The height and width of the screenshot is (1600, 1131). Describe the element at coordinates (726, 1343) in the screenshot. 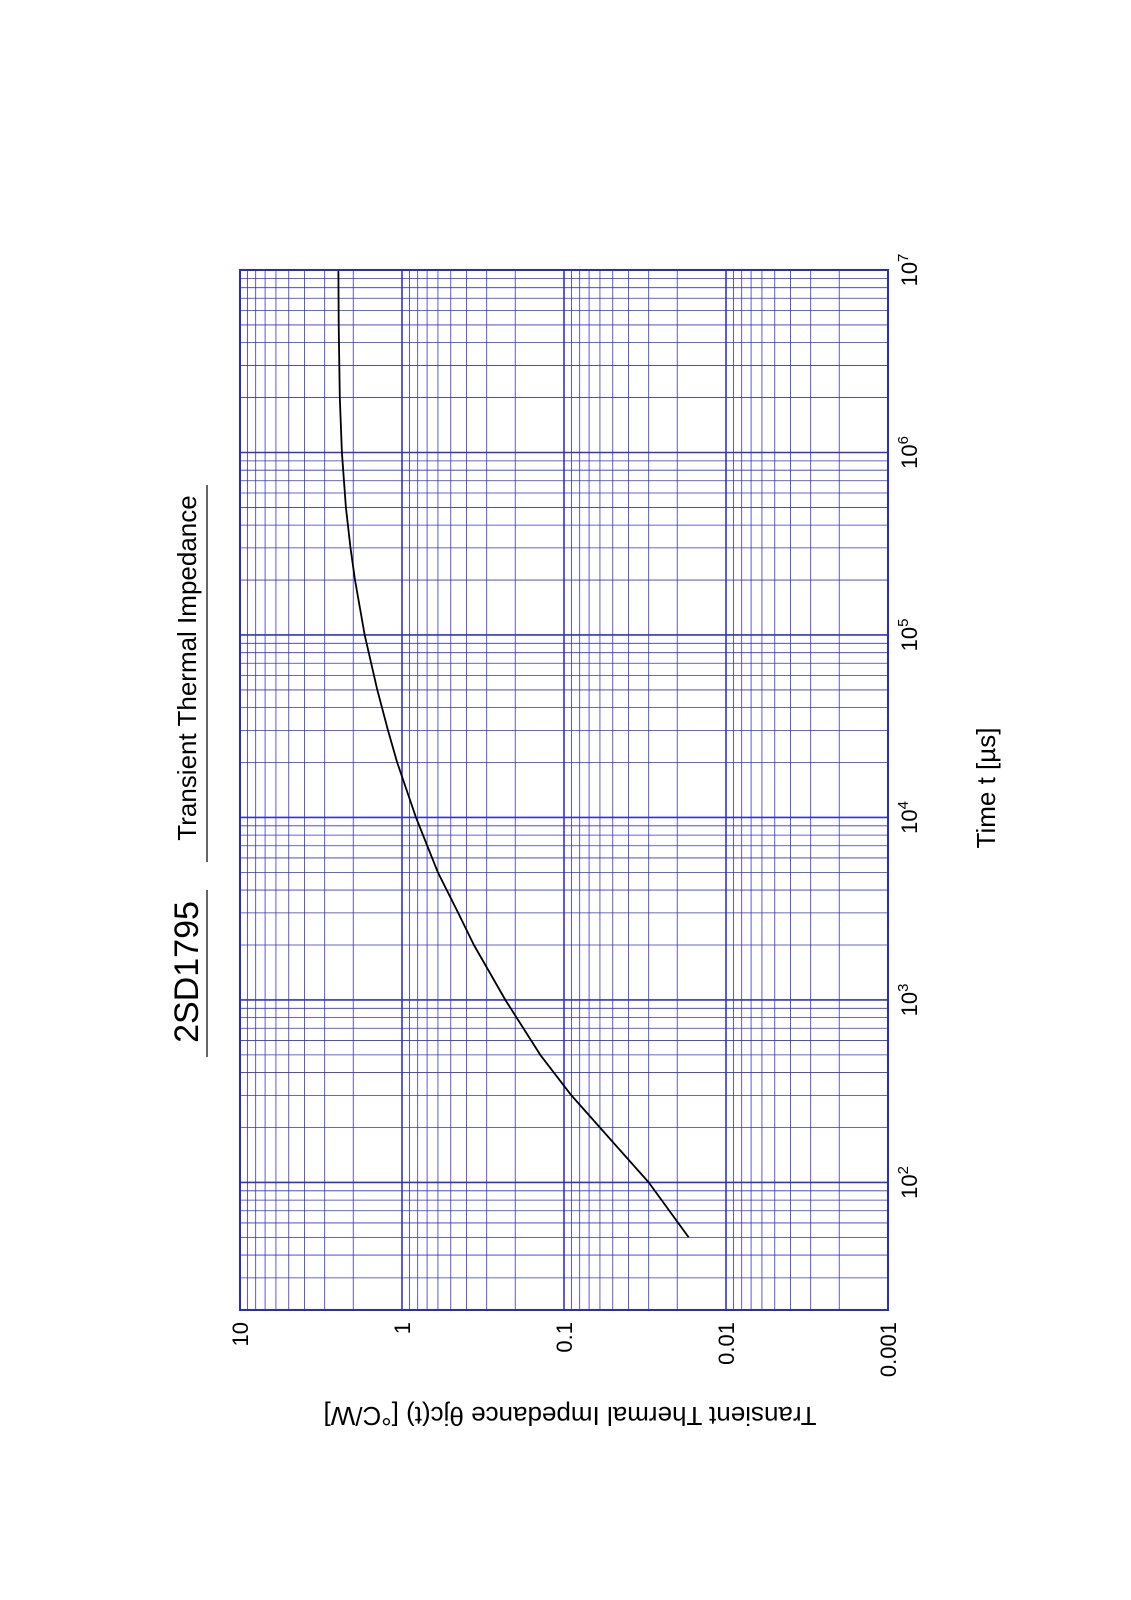

I see `y-tick-label: 0.01` at that location.